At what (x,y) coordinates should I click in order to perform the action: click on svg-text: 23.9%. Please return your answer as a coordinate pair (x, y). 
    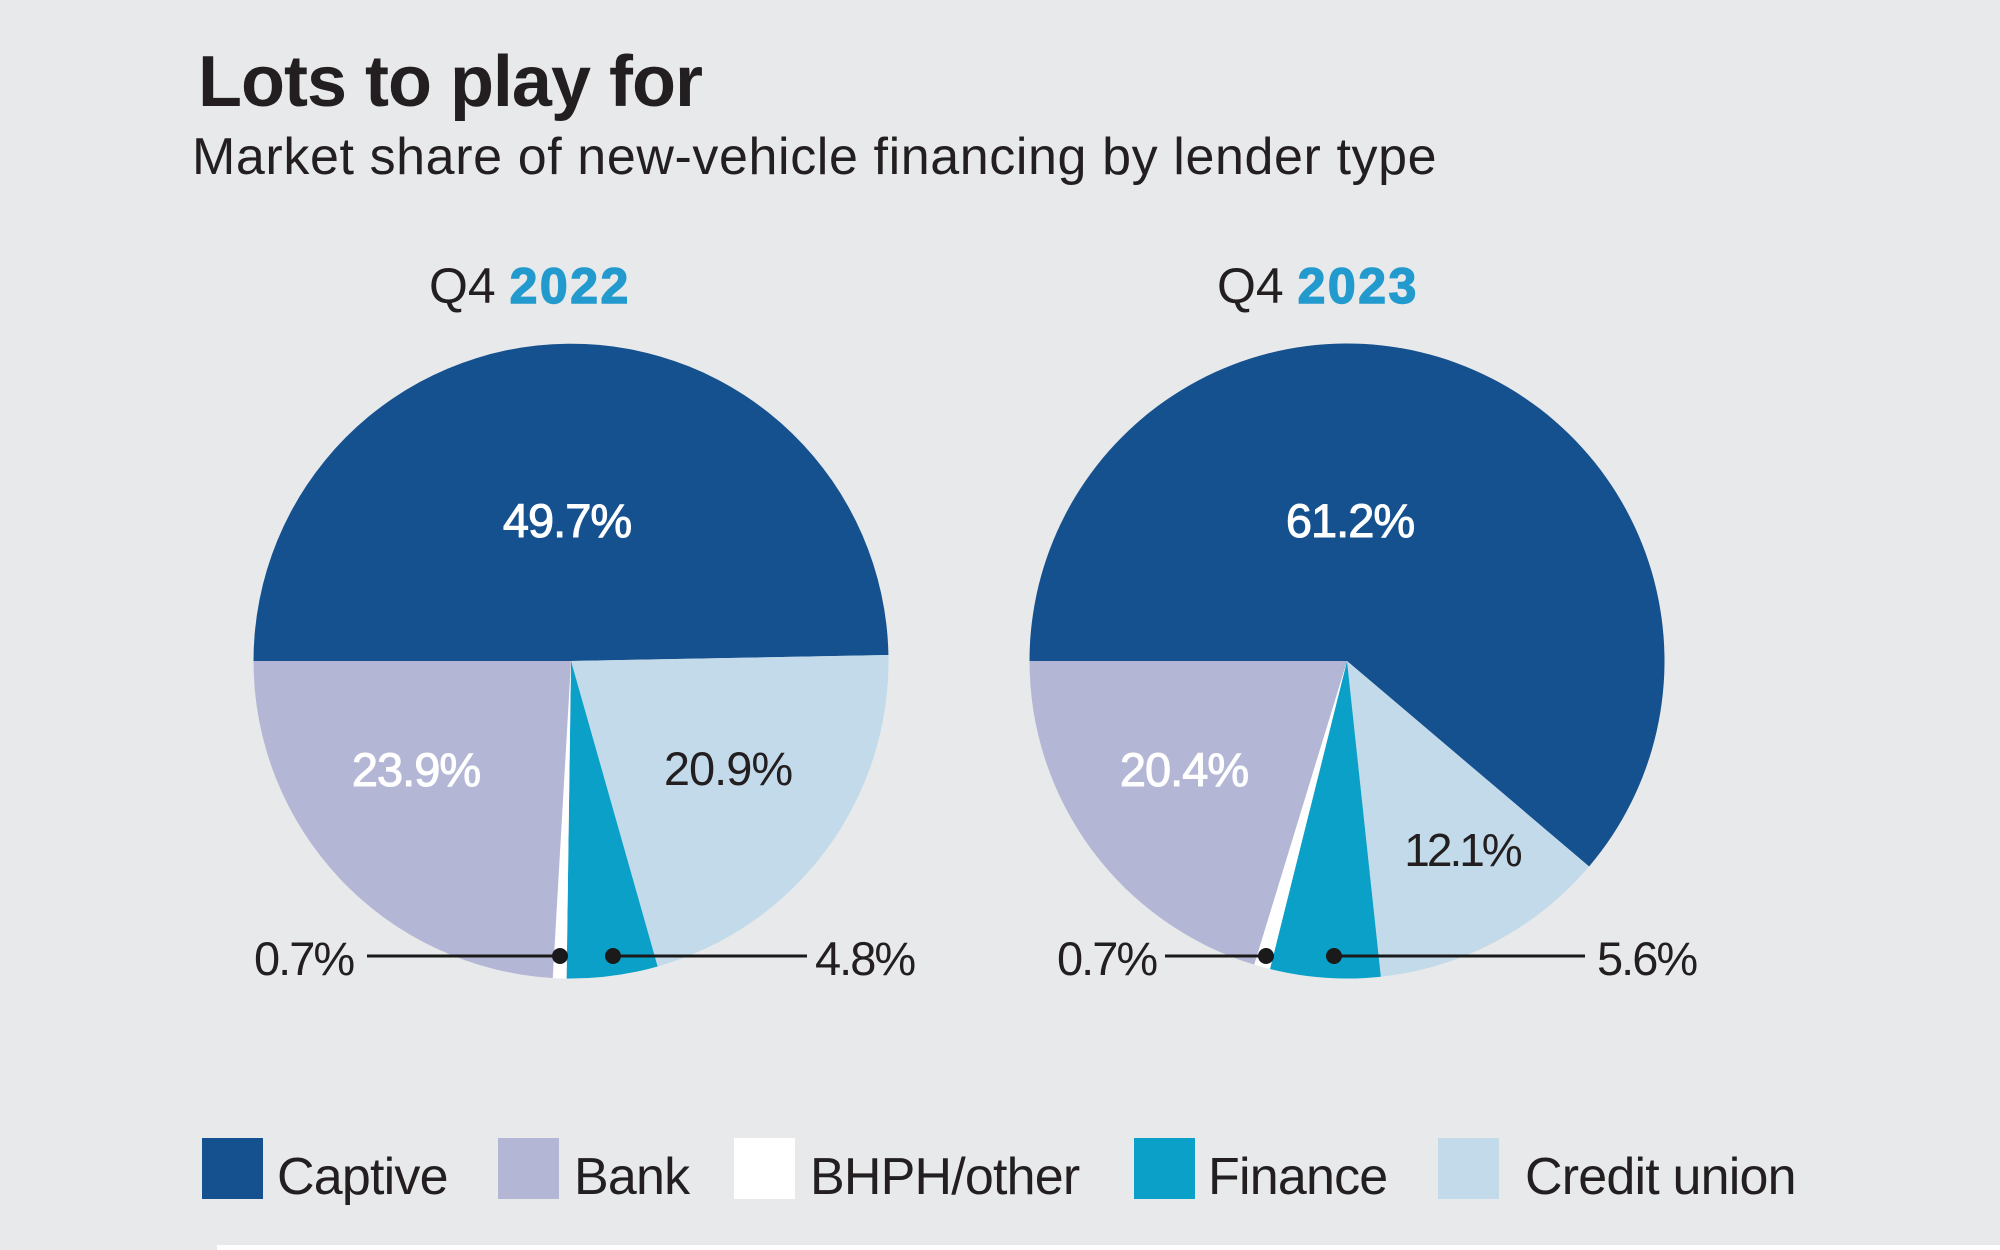
    Looking at the image, I should click on (416, 769).